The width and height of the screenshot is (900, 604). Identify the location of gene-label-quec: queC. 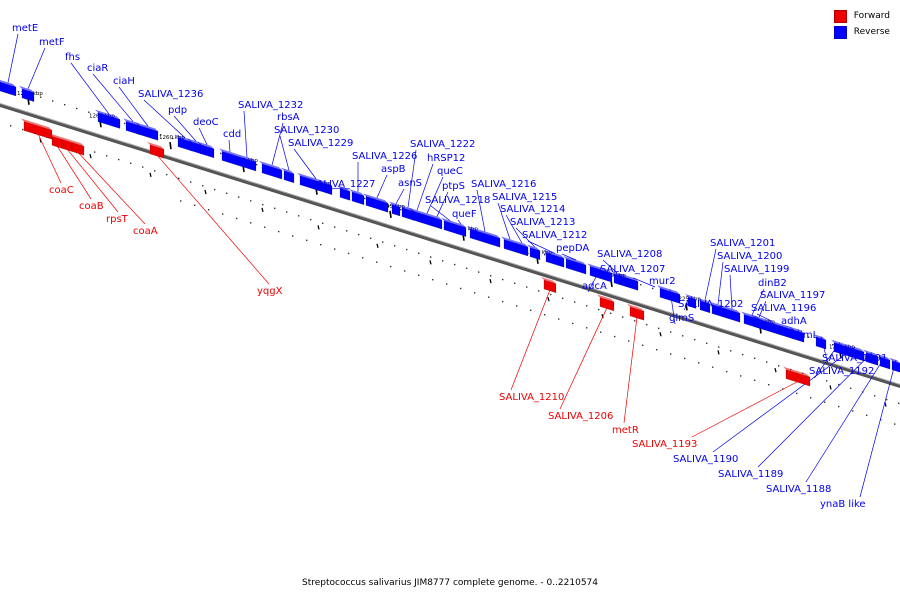
(450, 171).